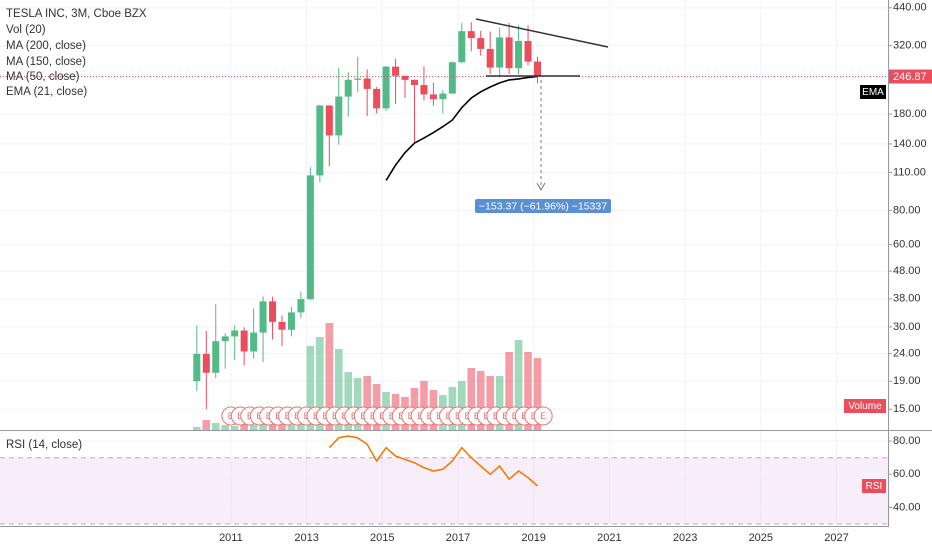 The image size is (932, 555). I want to click on ema-tag-box, so click(873, 92).